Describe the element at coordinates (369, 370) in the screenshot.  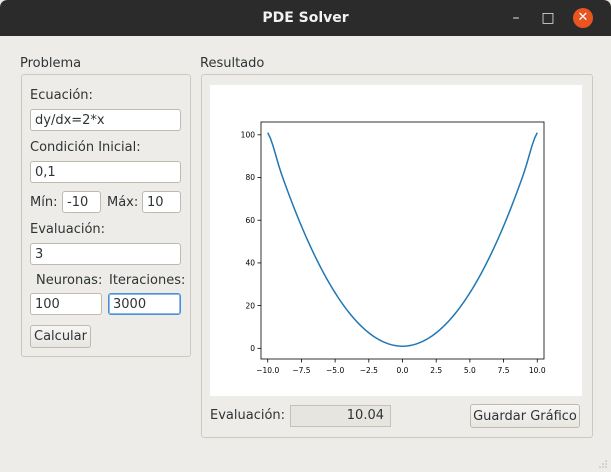
I see `x-tick-label: −2.5` at that location.